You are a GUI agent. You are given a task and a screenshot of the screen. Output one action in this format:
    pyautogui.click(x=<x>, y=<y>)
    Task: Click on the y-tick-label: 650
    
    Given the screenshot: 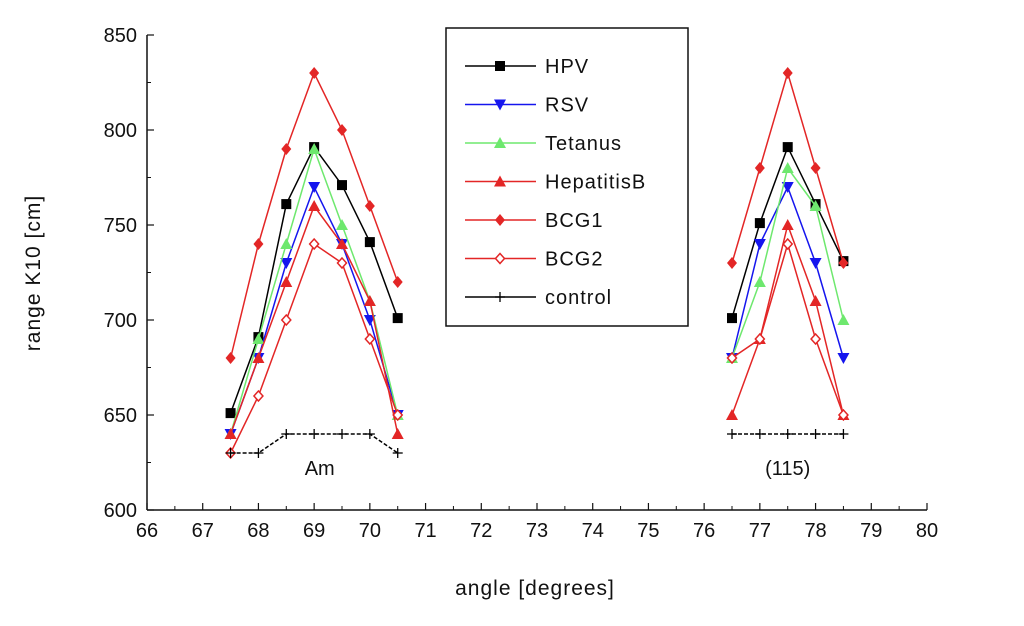 What is the action you would take?
    pyautogui.click(x=120, y=416)
    